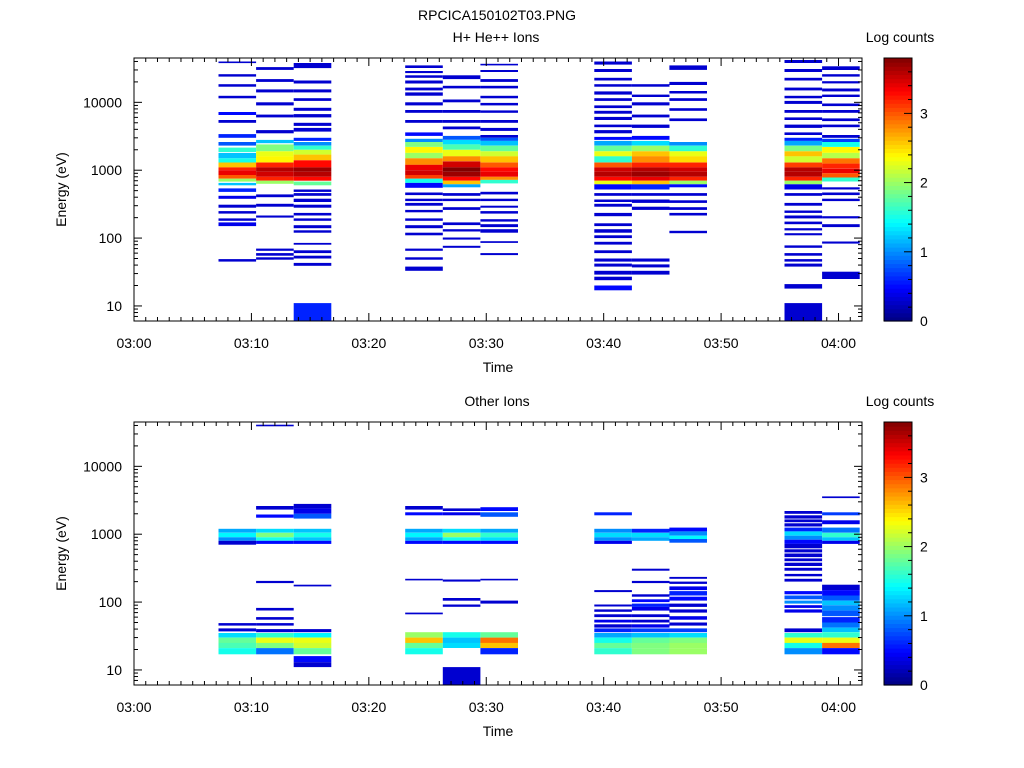  What do you see at coordinates (106, 170) in the screenshot?
I see `y-tick-label: 1000` at bounding box center [106, 170].